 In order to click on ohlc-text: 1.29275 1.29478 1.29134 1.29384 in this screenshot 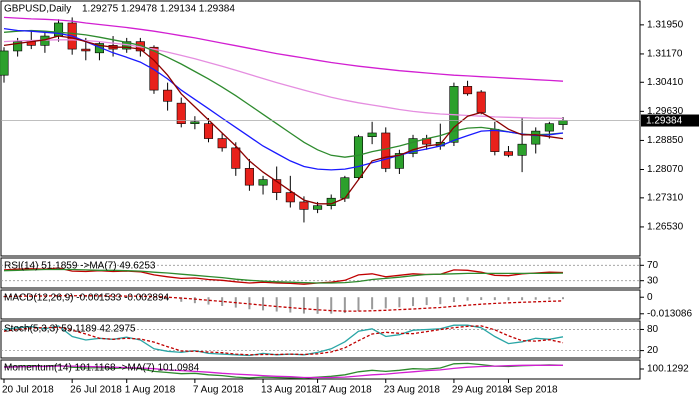, I will do `click(158, 9)`.